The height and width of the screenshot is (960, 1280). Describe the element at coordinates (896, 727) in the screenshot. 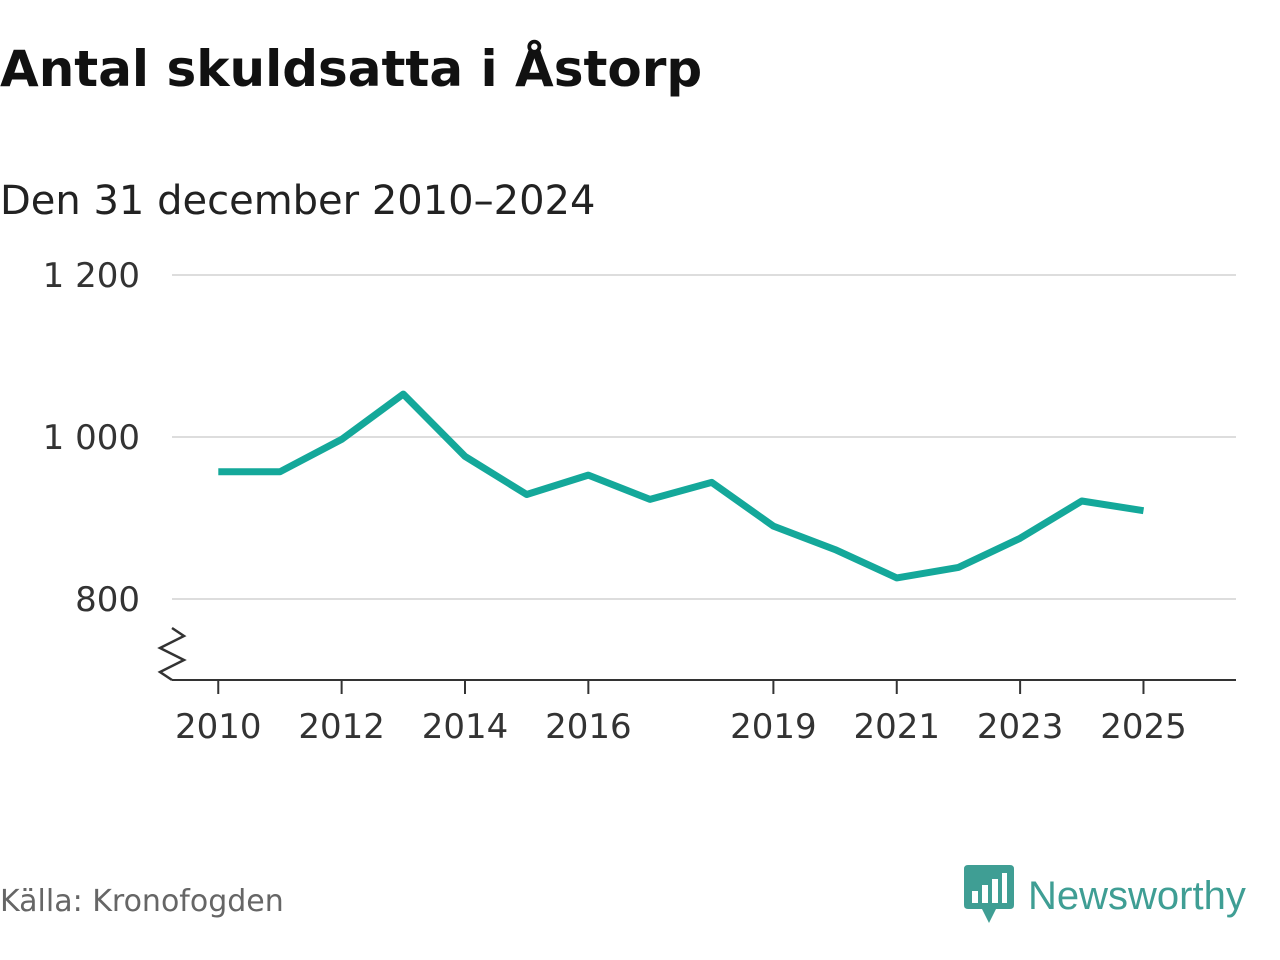

I see `x-tick-label: 2021` at that location.